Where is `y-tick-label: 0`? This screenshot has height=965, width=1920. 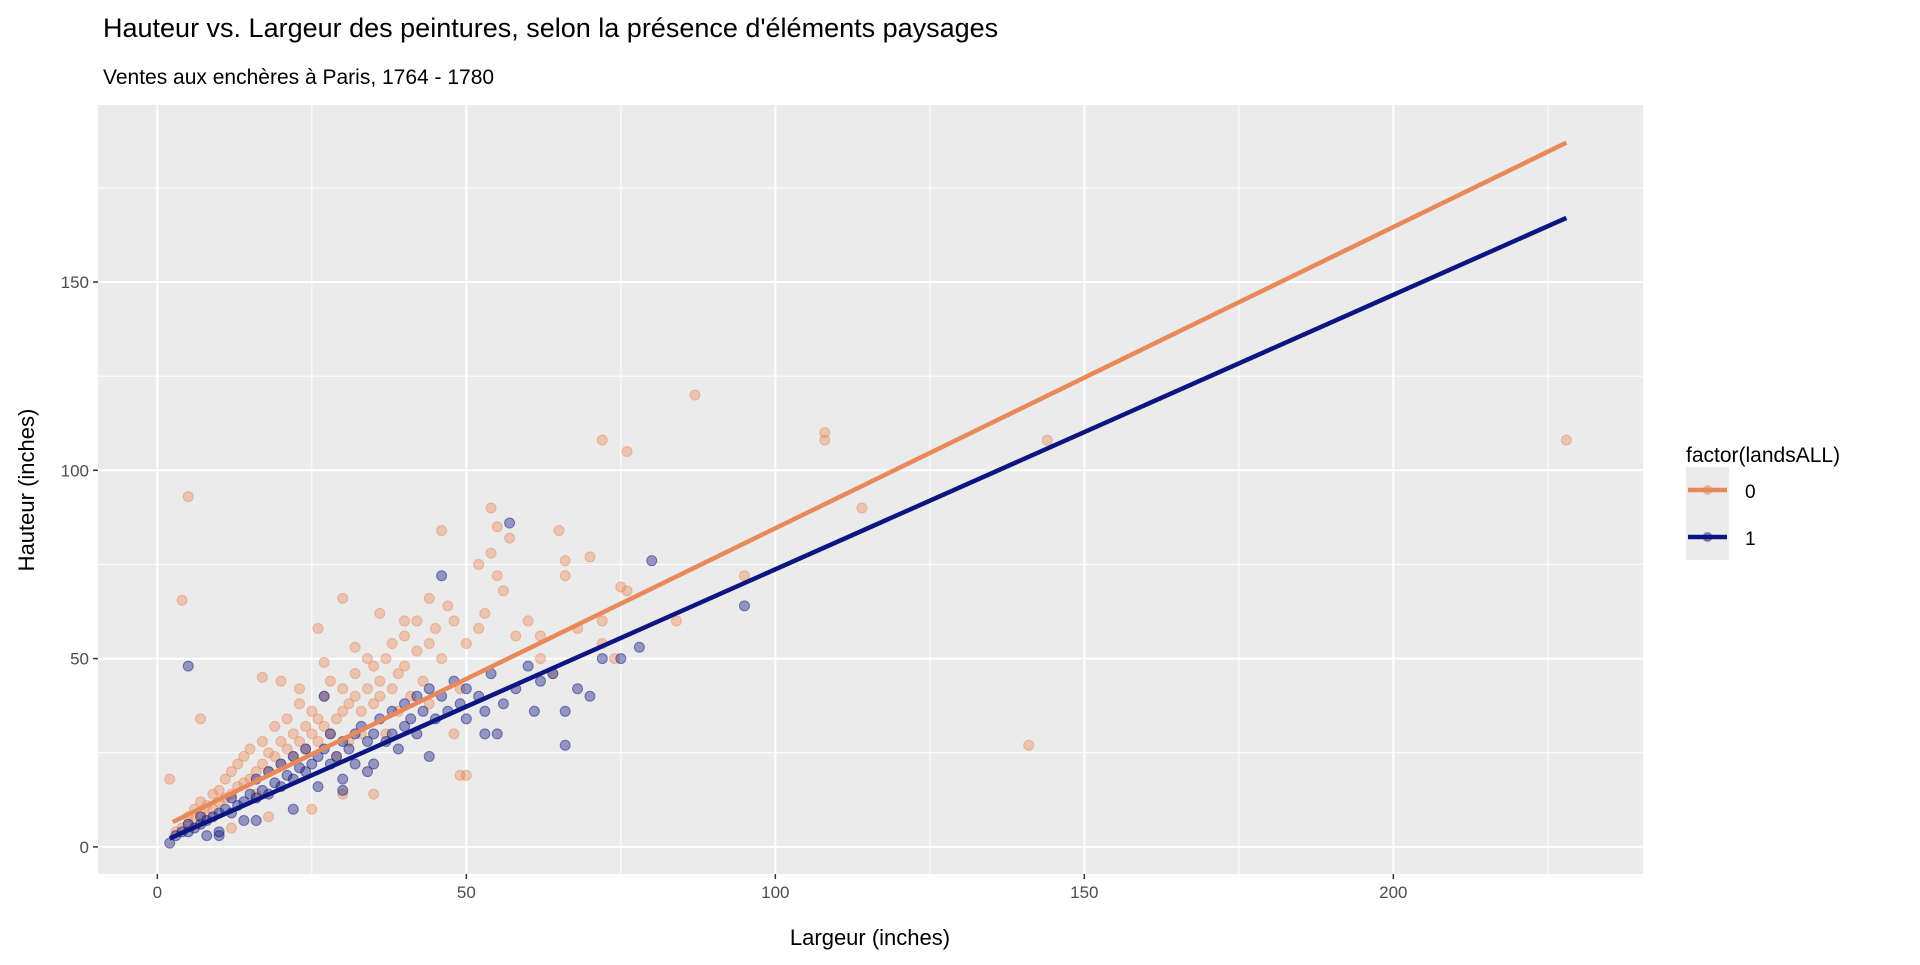 y-tick-label: 0 is located at coordinates (84, 847).